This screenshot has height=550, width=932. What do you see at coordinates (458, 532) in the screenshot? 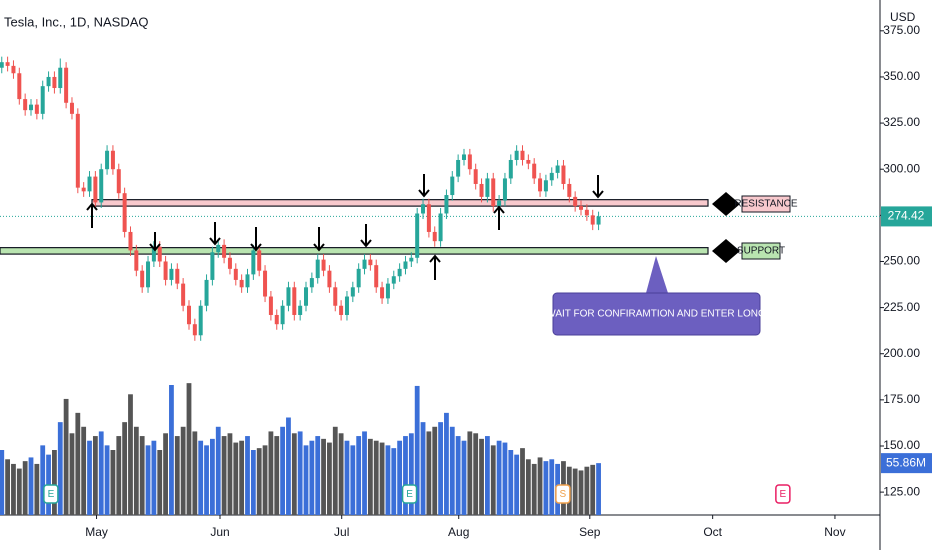
I see `x-tick-label: Aug` at bounding box center [458, 532].